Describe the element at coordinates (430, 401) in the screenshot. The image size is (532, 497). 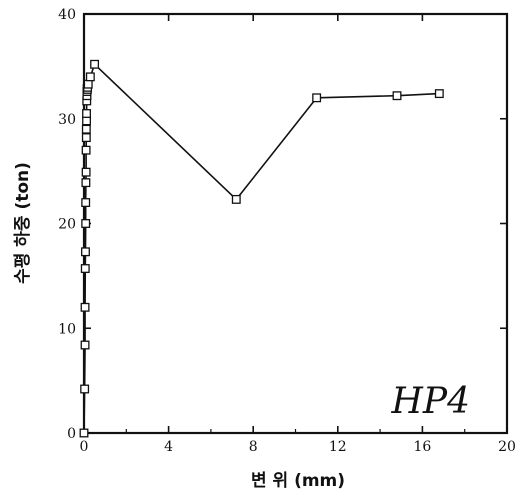
I see `chart-annotation: HP4` at that location.